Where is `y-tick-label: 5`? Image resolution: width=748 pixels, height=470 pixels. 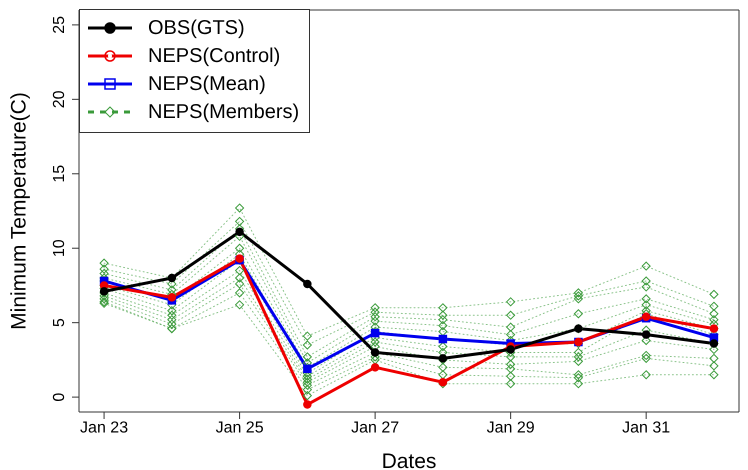 y-tick-label: 5 is located at coordinates (59, 323).